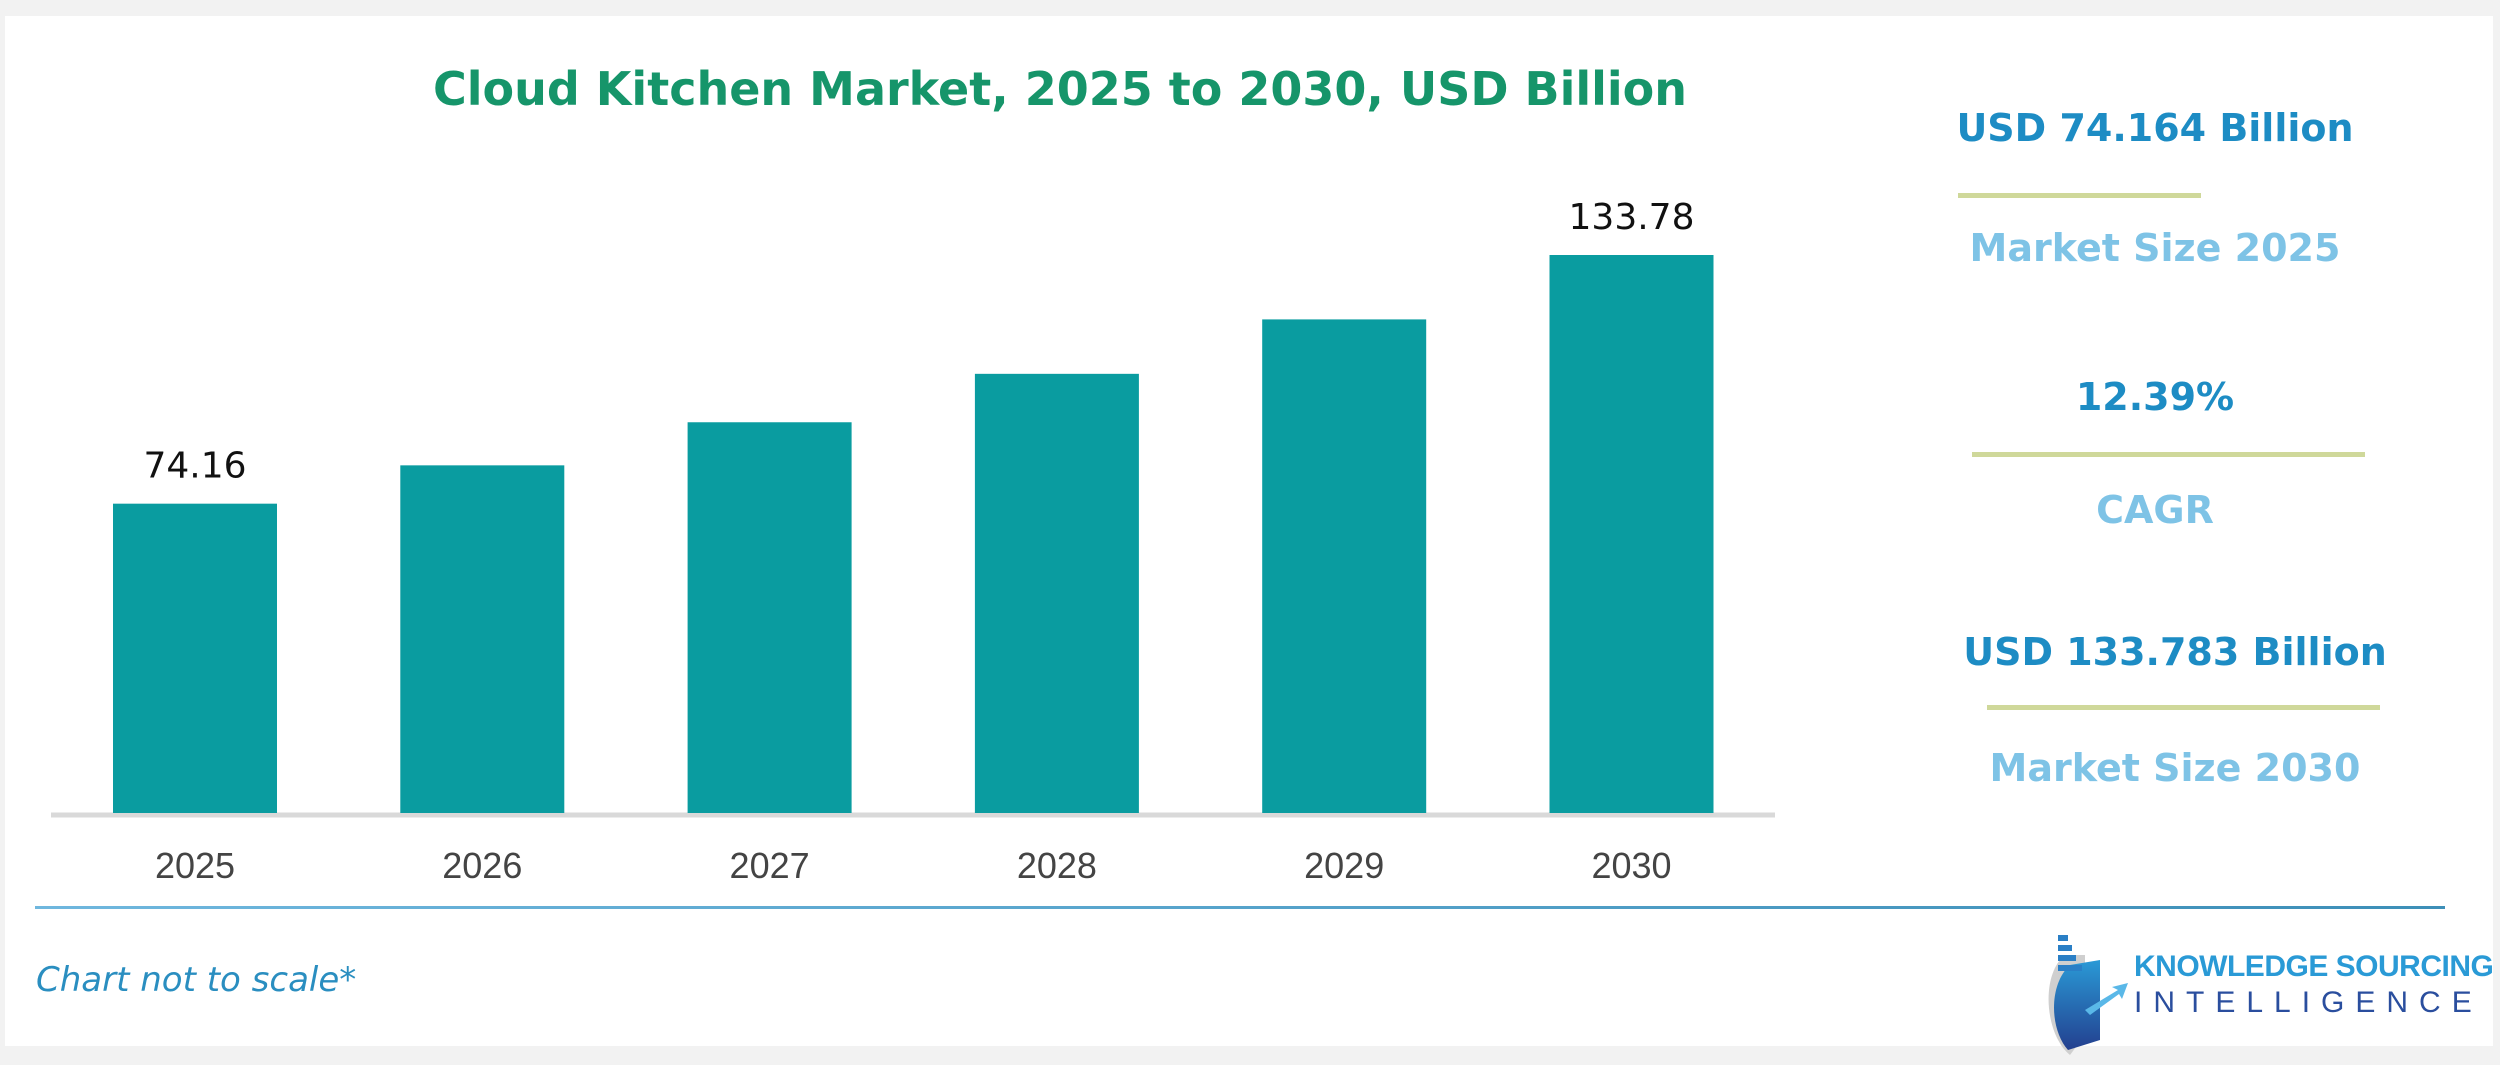 The width and height of the screenshot is (2500, 1065). What do you see at coordinates (194, 466) in the screenshot?
I see `data-label: 74.16` at bounding box center [194, 466].